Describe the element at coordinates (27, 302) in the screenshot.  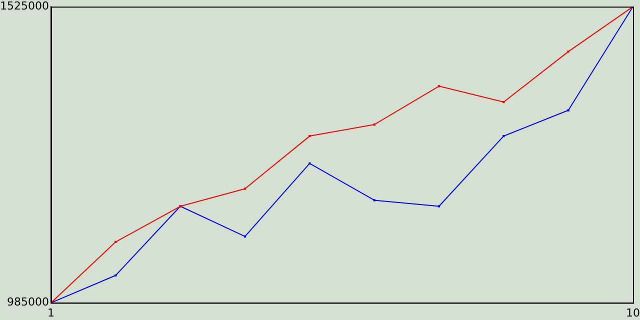
I see `y-tick-label: 985000` at that location.